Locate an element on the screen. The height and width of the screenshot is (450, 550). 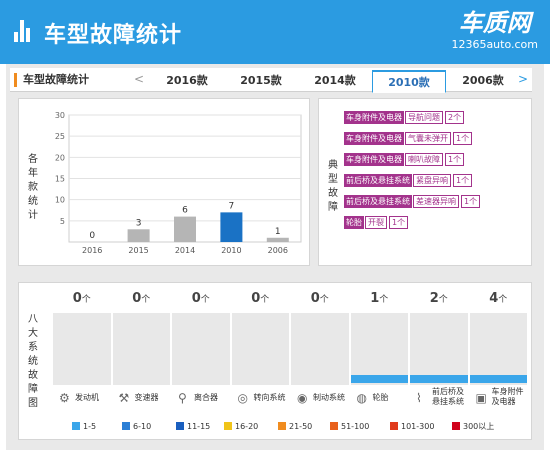
system-count: 4个 is located at coordinates (498, 298).